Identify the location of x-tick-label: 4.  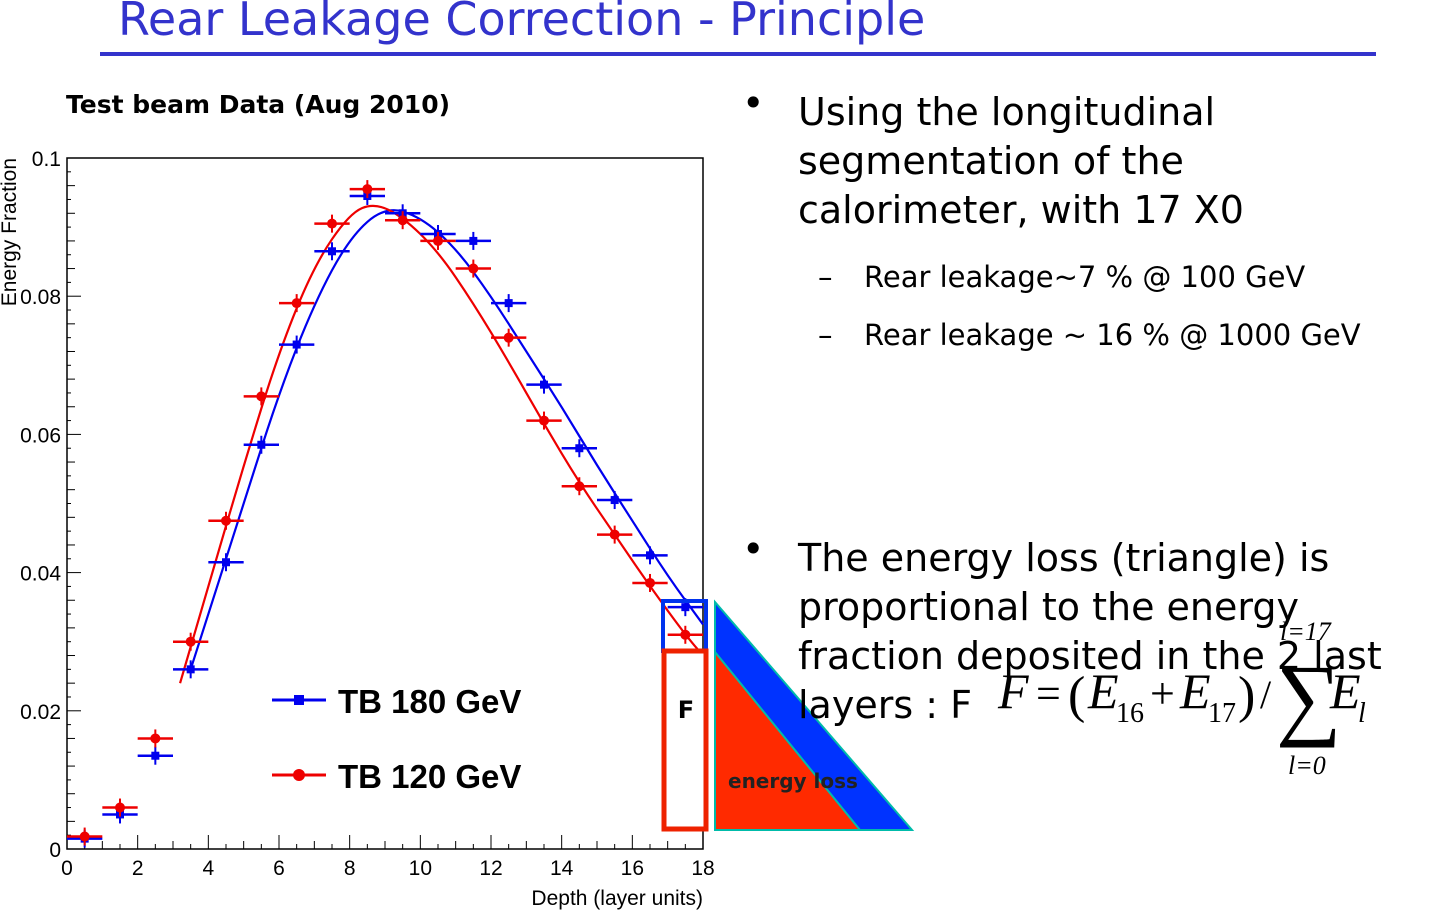
(208, 868).